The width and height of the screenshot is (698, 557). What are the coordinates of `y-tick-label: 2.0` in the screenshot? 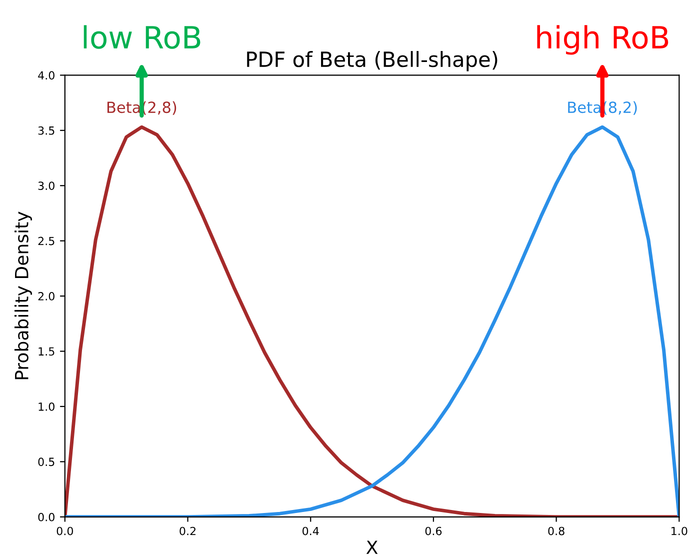 It's located at (46, 296).